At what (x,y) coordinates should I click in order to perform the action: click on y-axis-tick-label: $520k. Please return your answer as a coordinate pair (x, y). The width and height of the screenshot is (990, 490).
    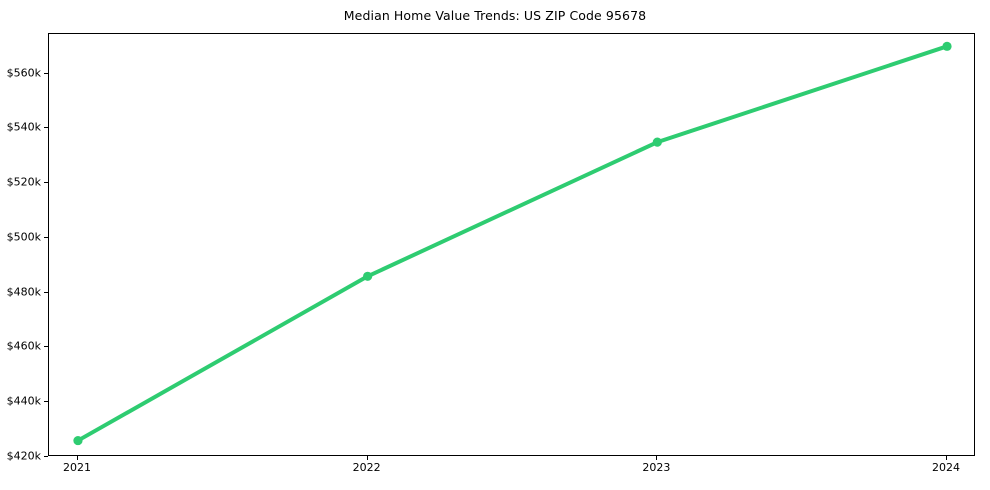
    Looking at the image, I should click on (23, 182).